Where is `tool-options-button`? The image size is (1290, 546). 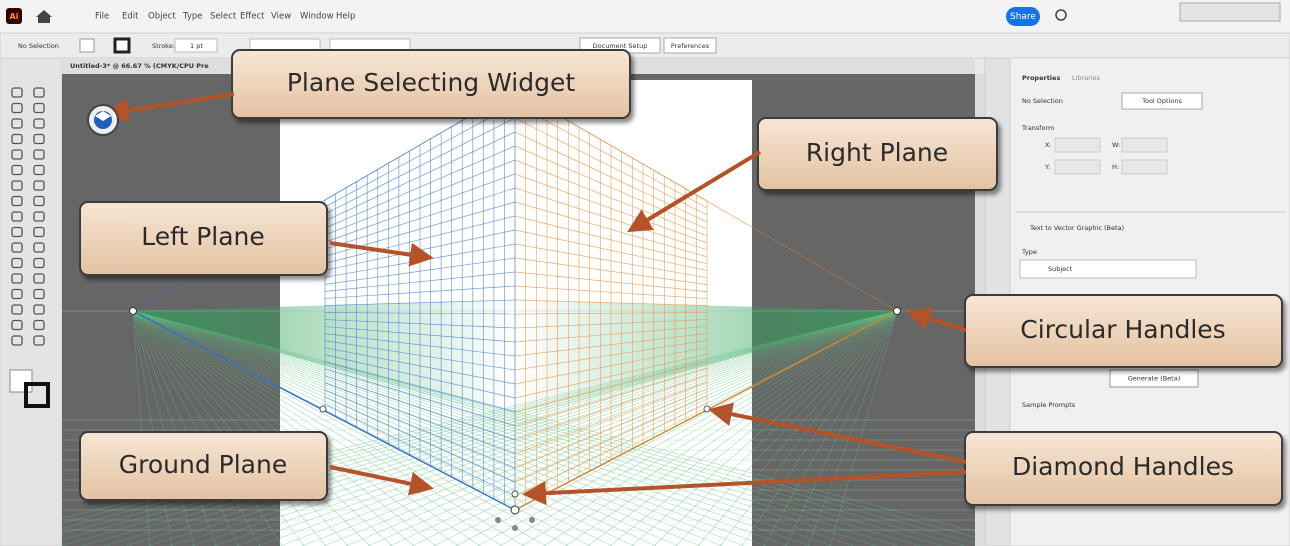
tool-options-button is located at coordinates (1162, 101).